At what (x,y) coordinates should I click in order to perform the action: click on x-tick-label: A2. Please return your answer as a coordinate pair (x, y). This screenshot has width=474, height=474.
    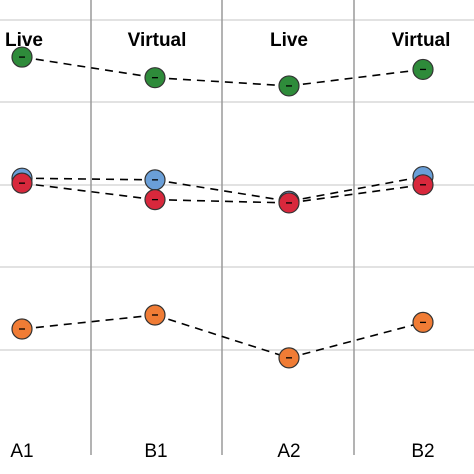
    Looking at the image, I should click on (288, 451).